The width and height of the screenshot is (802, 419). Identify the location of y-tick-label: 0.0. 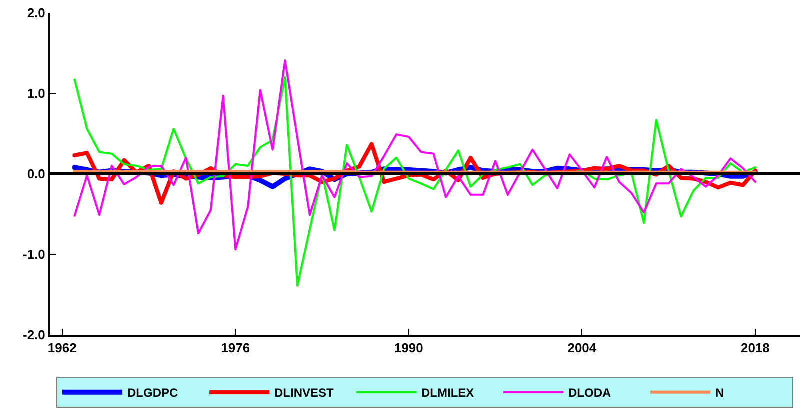
(36, 174).